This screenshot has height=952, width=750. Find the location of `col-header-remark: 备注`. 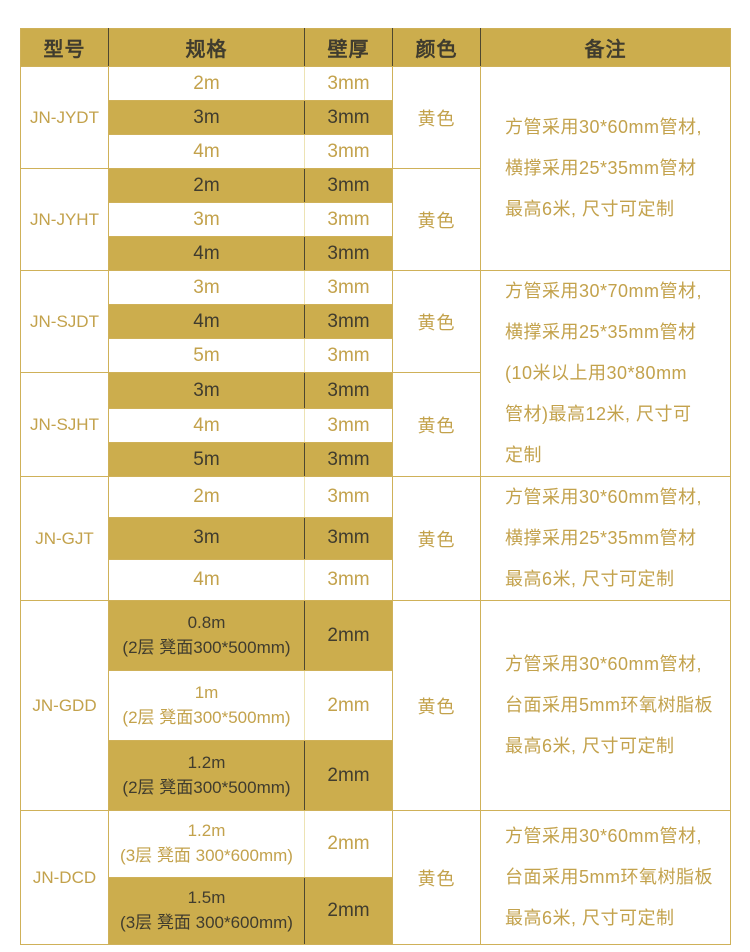

col-header-remark: 备注 is located at coordinates (605, 47).